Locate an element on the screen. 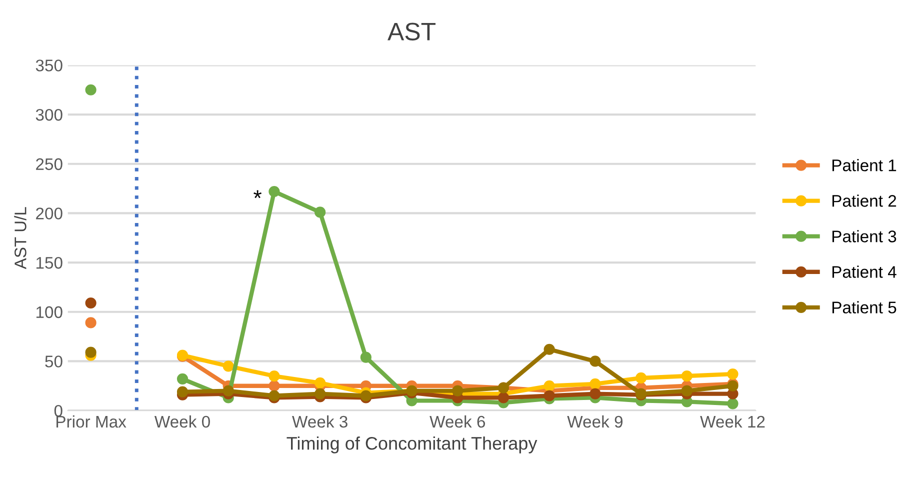 The height and width of the screenshot is (483, 905). legend-label: Patient 1 is located at coordinates (864, 165).